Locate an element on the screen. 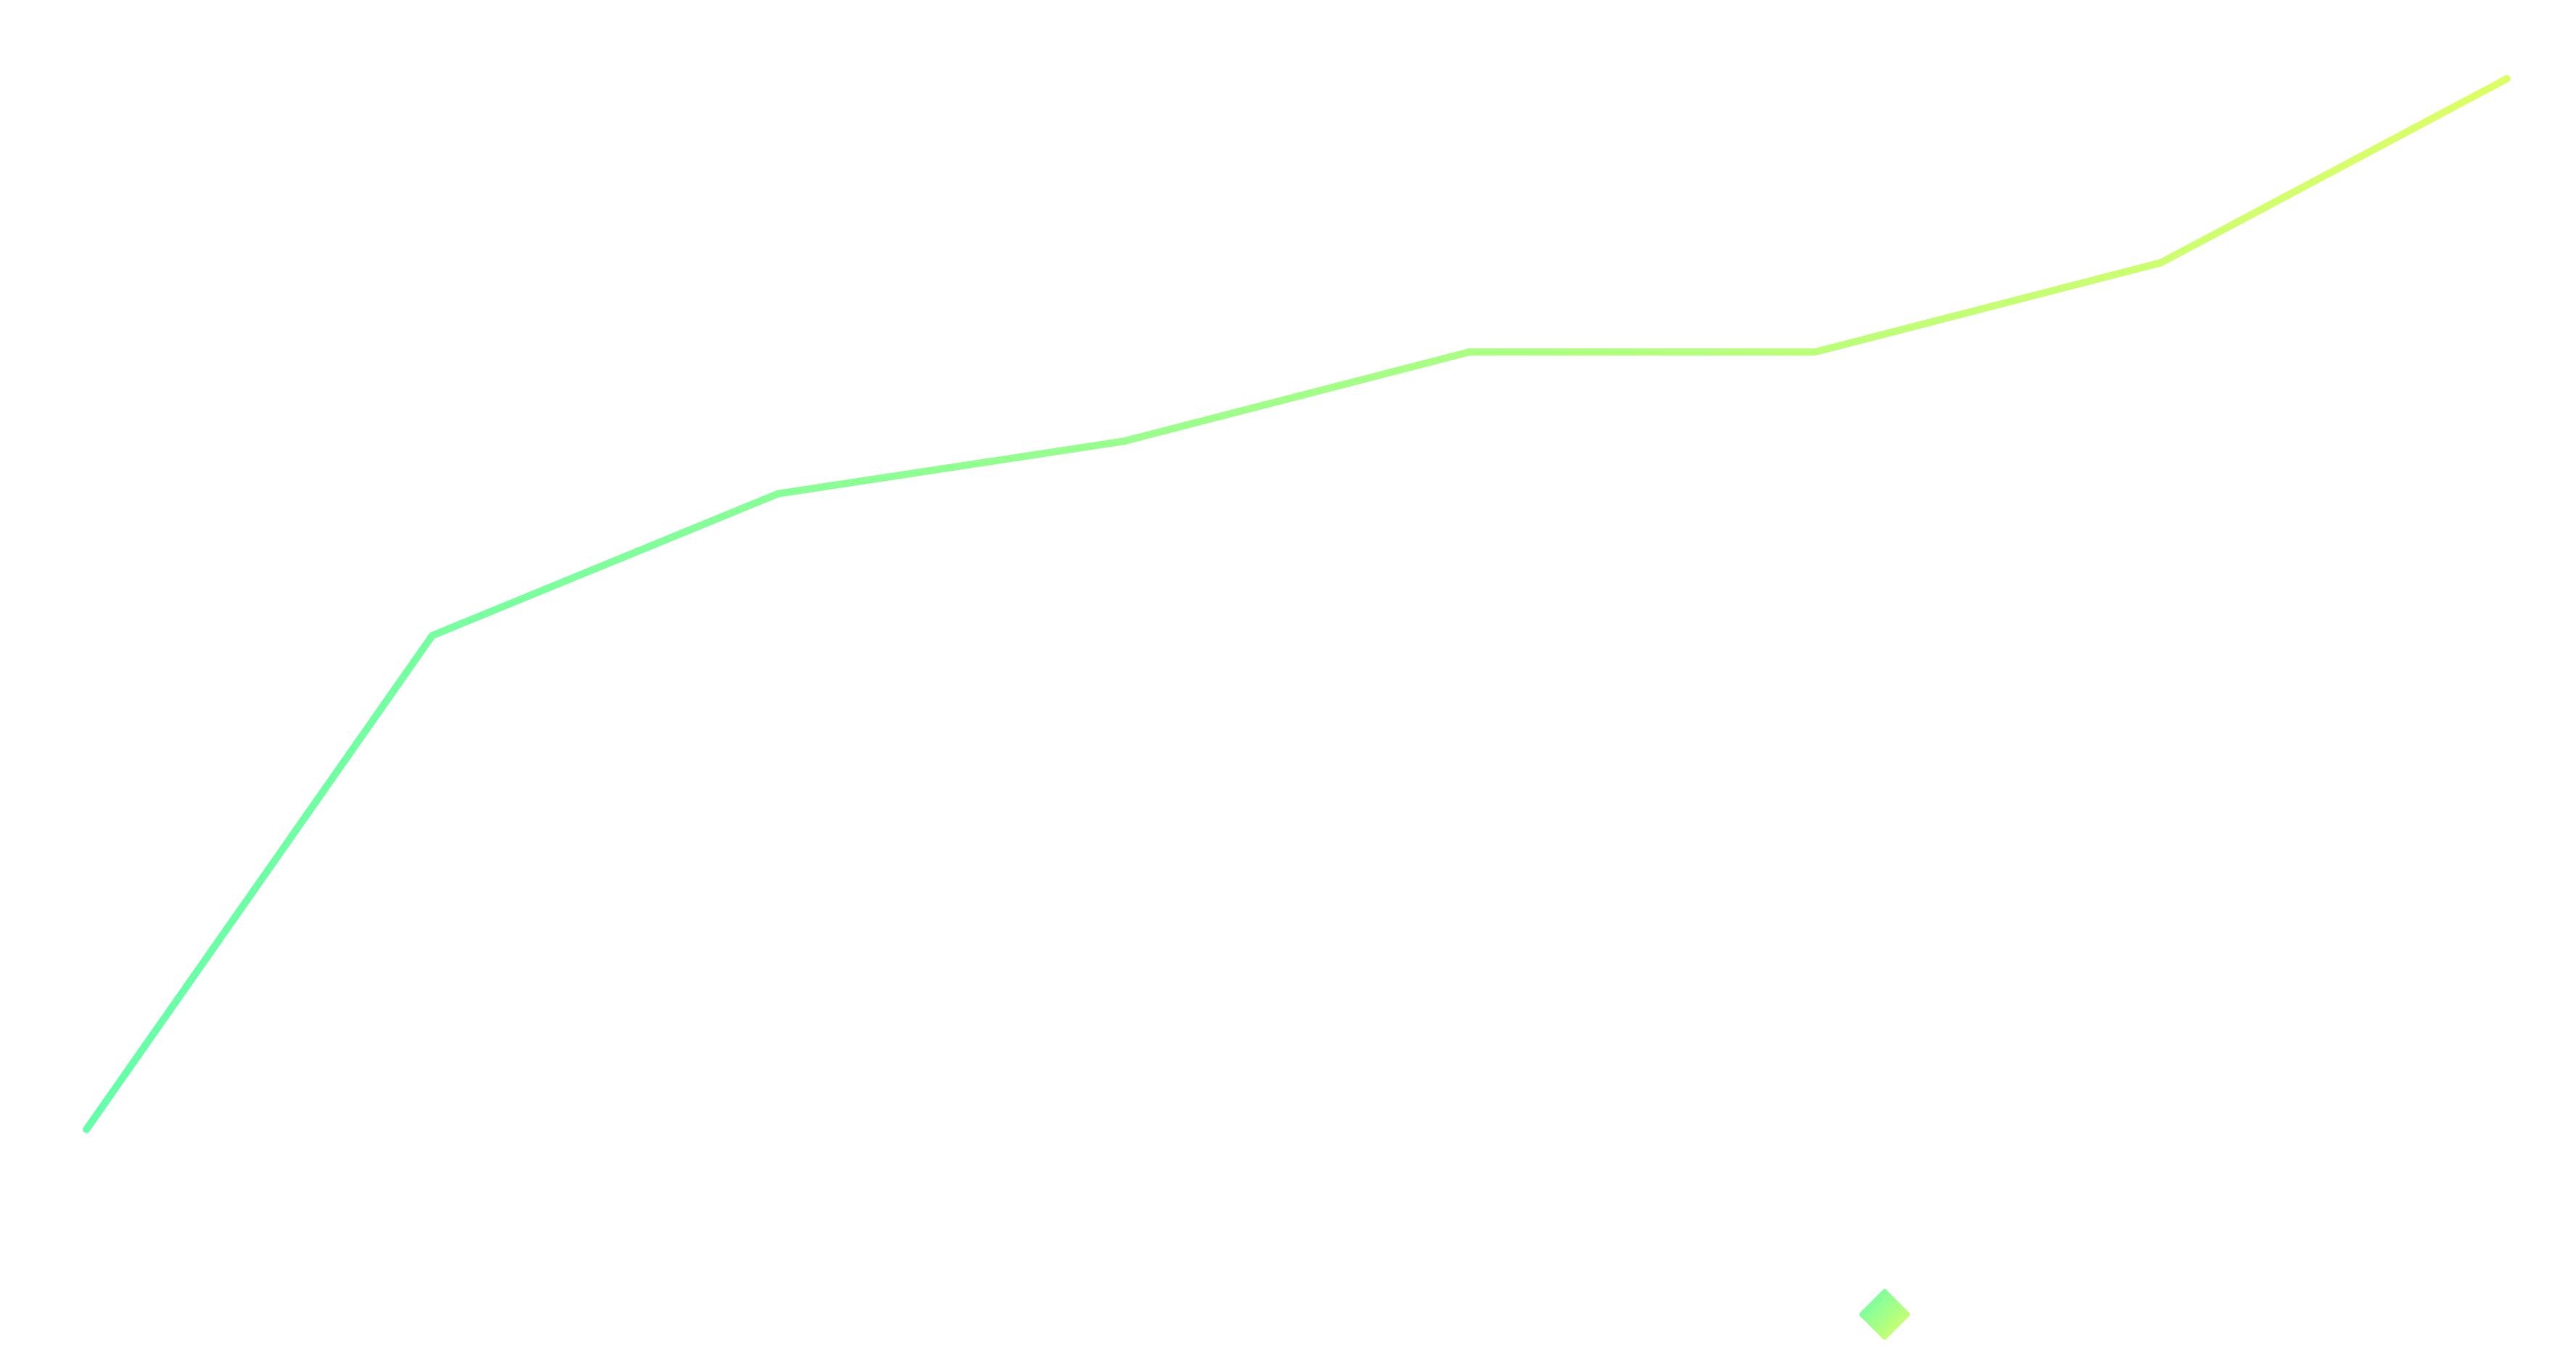  legend-marker-diamond is located at coordinates (1884, 1314).